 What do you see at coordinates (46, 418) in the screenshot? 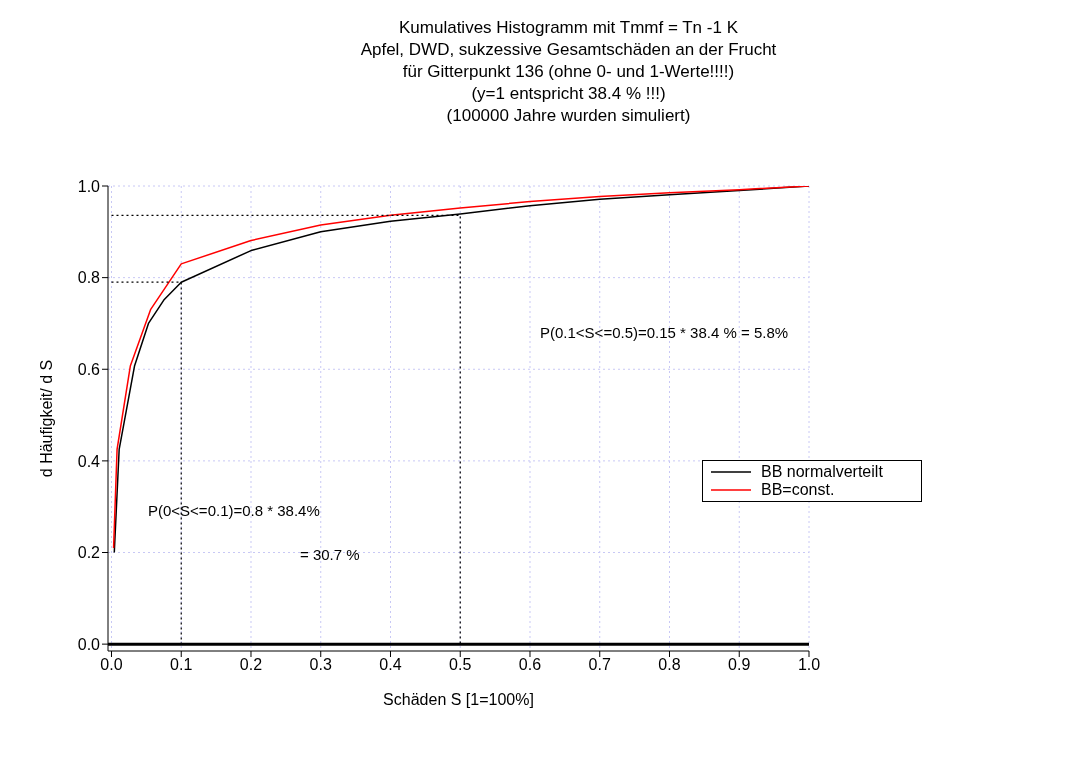
I see `y-axis-title: d Häufigkeit/ d S` at bounding box center [46, 418].